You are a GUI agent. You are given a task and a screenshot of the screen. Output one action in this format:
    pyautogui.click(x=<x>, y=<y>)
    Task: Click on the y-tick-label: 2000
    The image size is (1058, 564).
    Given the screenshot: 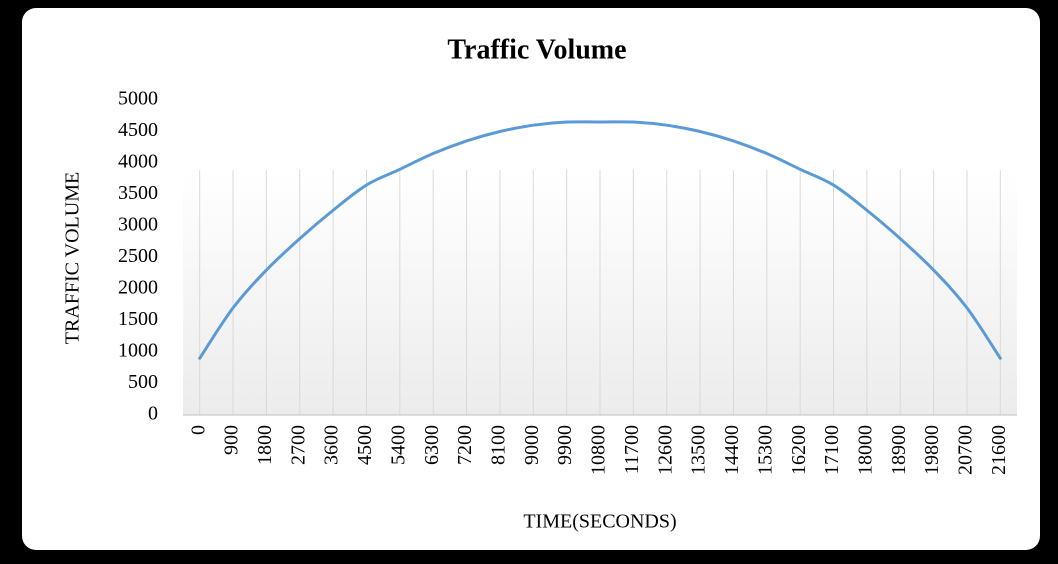 What is the action you would take?
    pyautogui.click(x=138, y=288)
    